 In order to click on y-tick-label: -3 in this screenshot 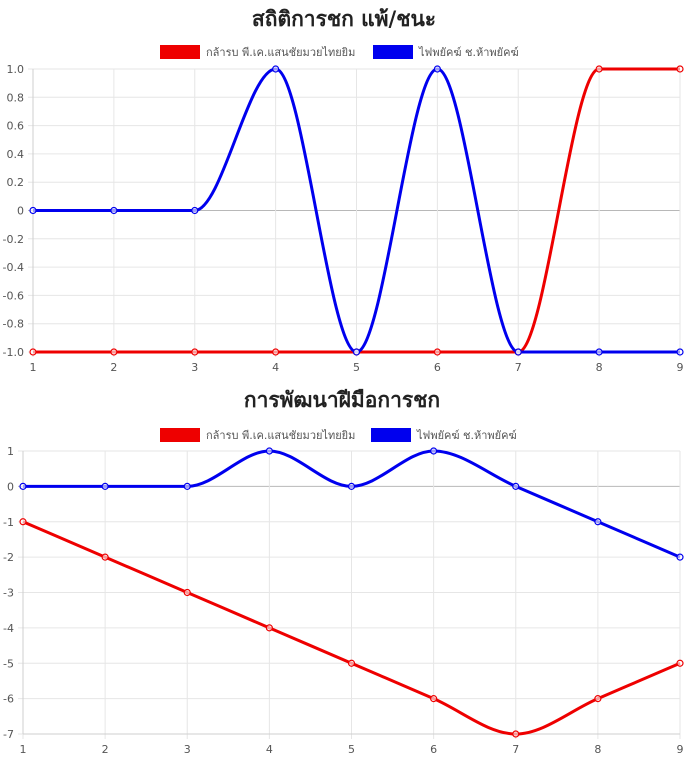, I will do `click(8, 593)`.